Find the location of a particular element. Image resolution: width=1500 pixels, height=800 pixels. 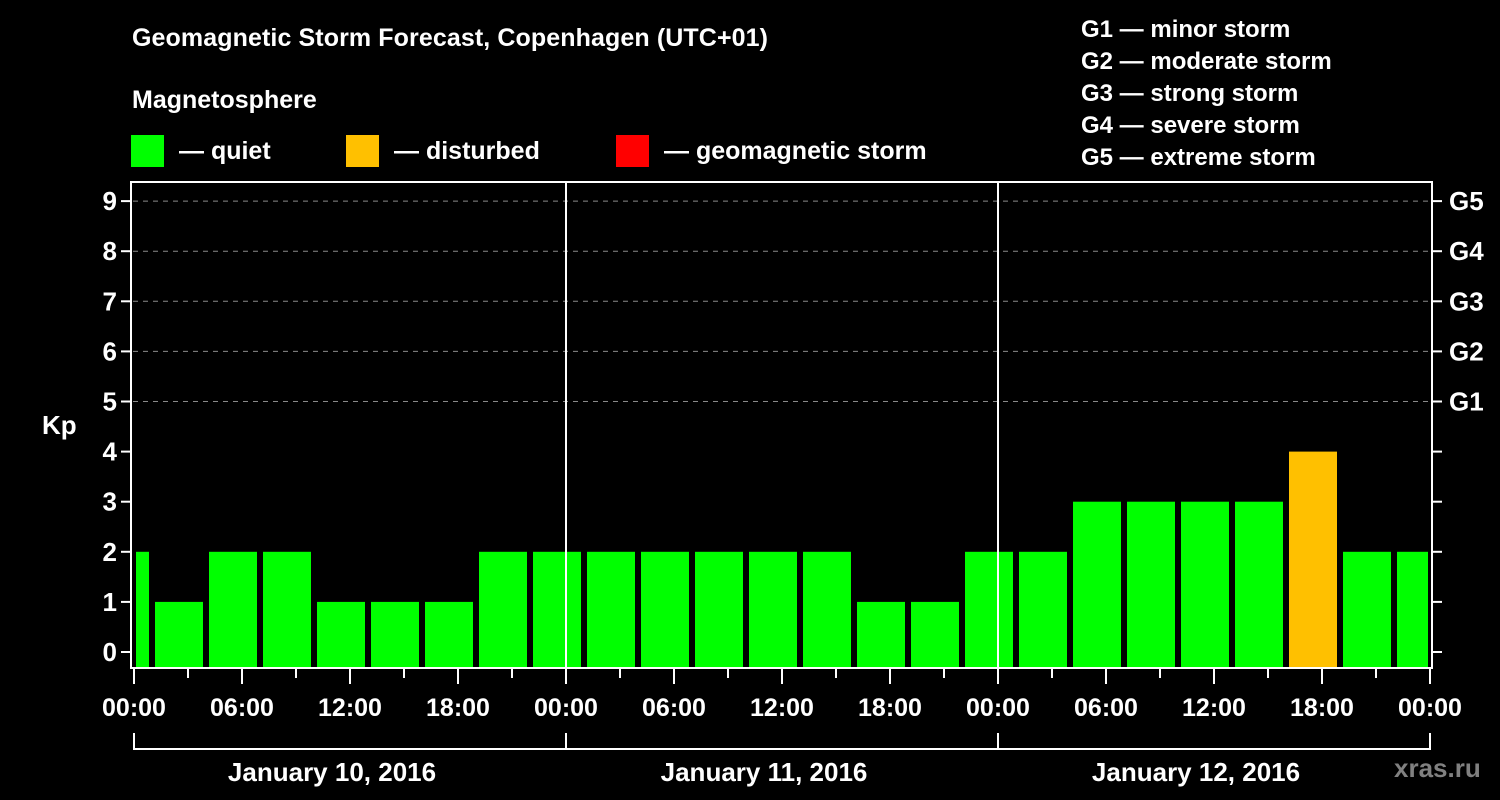

y-tick-label: 2 is located at coordinates (110, 552).